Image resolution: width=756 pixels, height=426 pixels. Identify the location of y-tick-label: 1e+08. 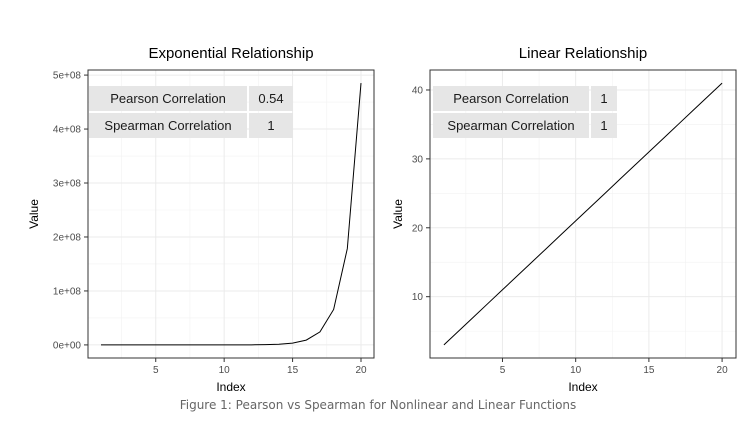
(67, 291).